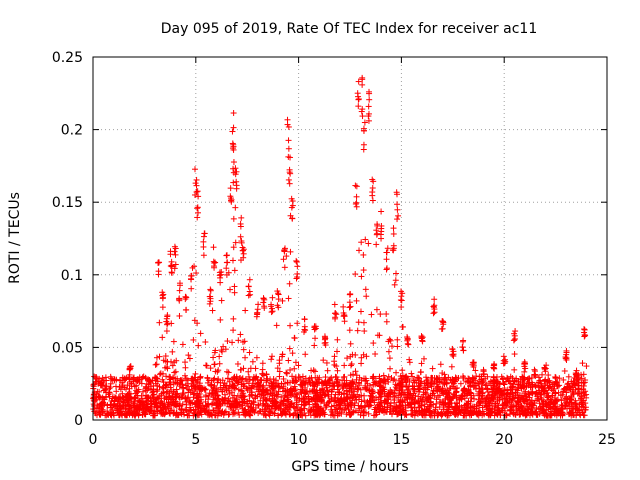  Describe the element at coordinates (67, 58) in the screenshot. I see `y-tick-label: 0.25` at that location.